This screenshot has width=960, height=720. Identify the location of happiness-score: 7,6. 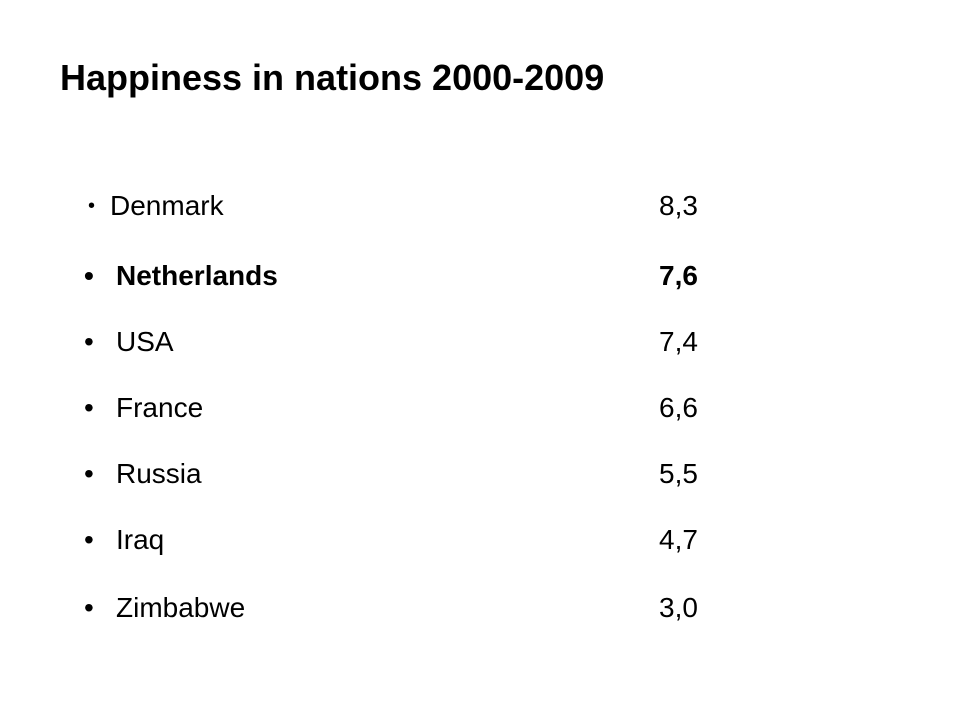
(678, 275).